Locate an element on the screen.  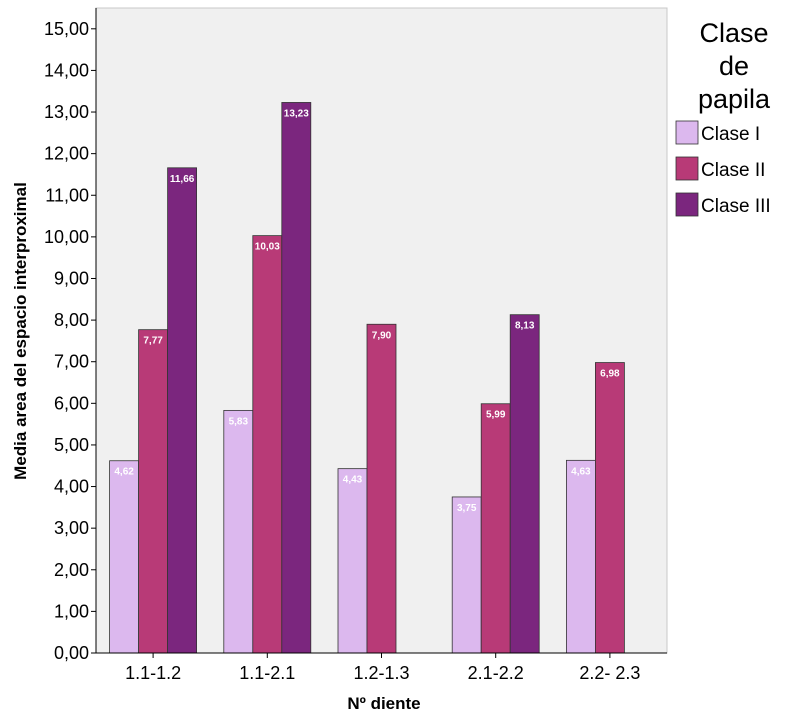
y-tick-label: 10,00 is located at coordinates (66, 237).